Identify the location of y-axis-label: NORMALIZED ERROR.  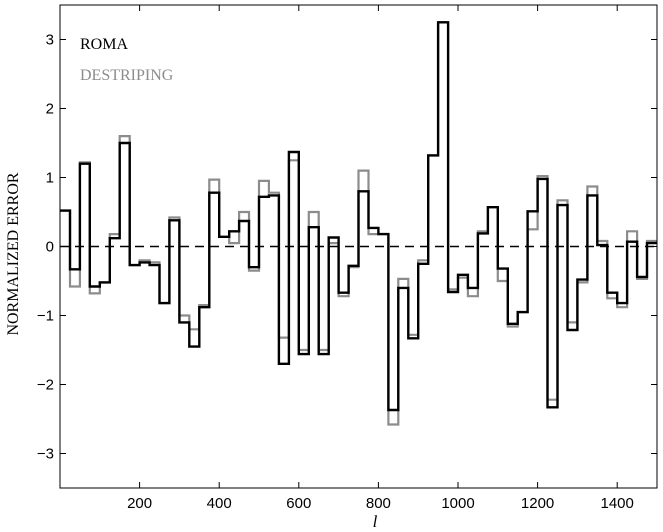
(13, 253).